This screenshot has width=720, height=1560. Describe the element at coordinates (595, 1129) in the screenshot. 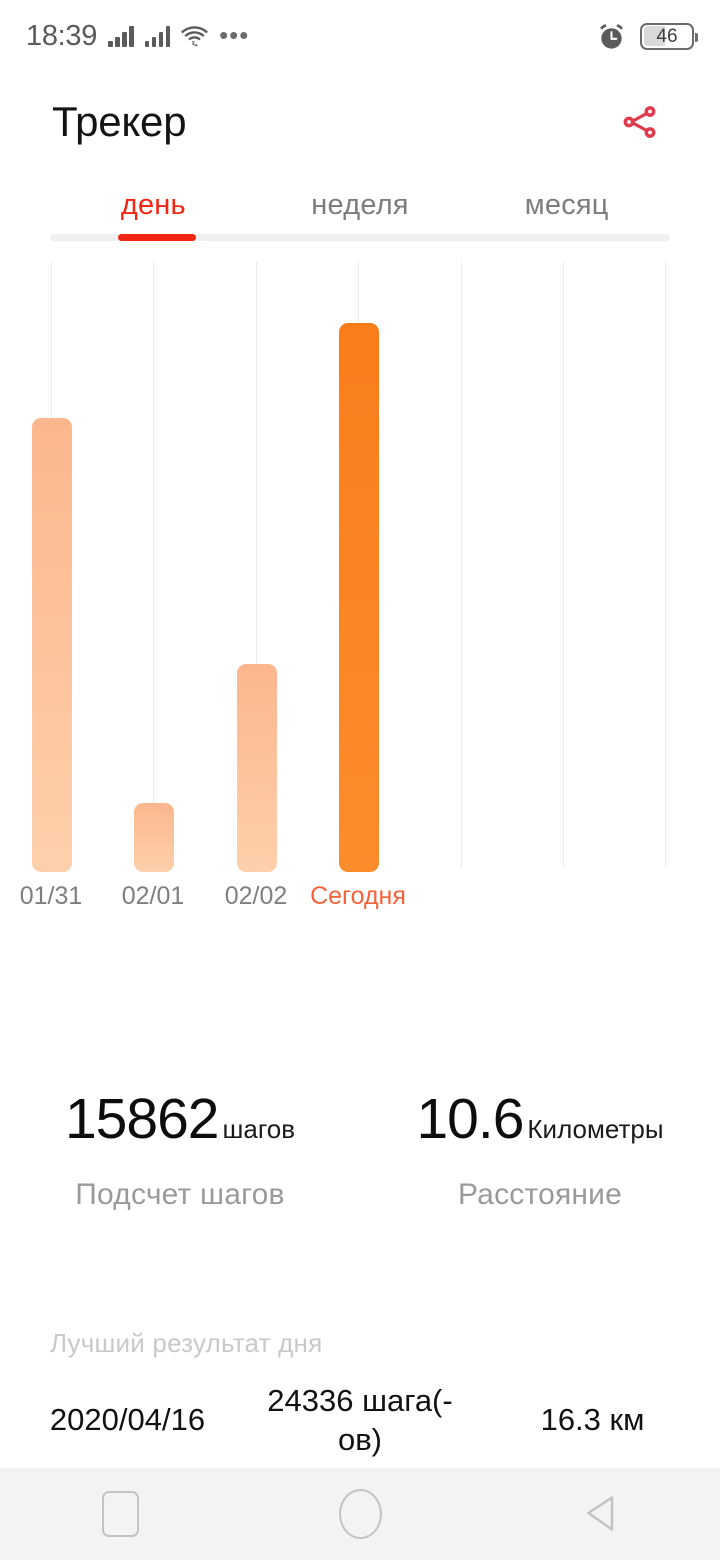

I see `stat-distance-unit: Километры` at that location.